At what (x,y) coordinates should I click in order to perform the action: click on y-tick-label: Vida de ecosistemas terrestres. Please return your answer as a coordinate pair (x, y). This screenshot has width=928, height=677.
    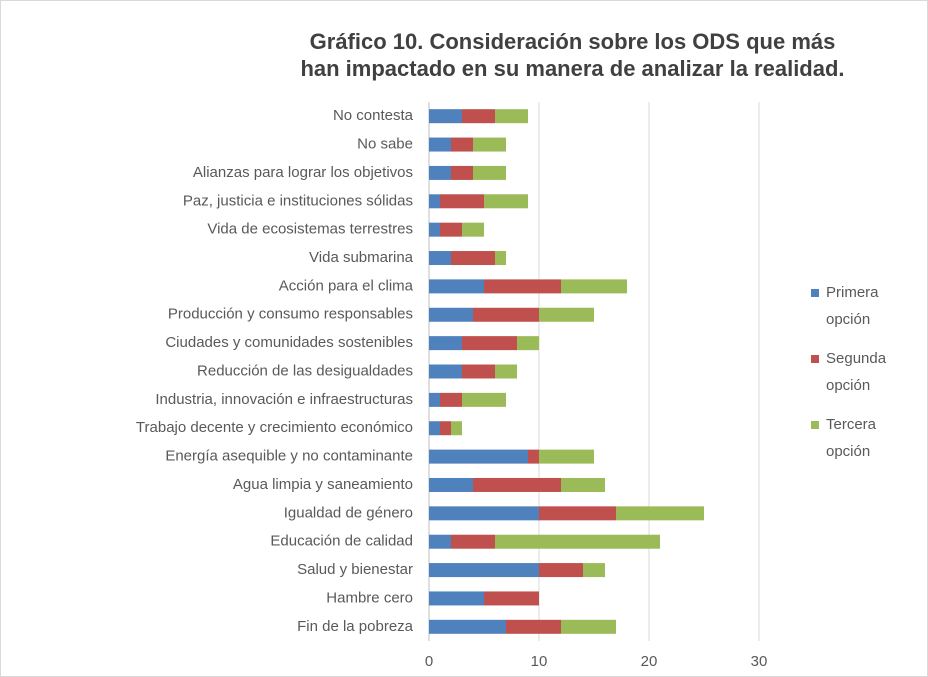
    Looking at the image, I should click on (310, 229).